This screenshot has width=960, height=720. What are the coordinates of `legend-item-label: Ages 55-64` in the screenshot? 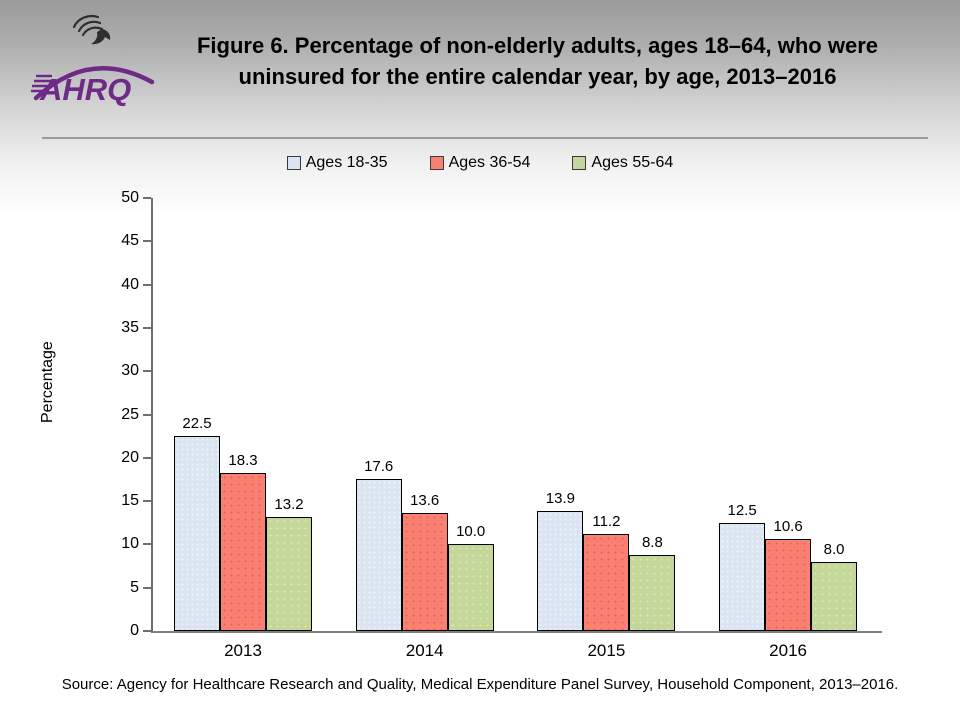 It's located at (632, 162).